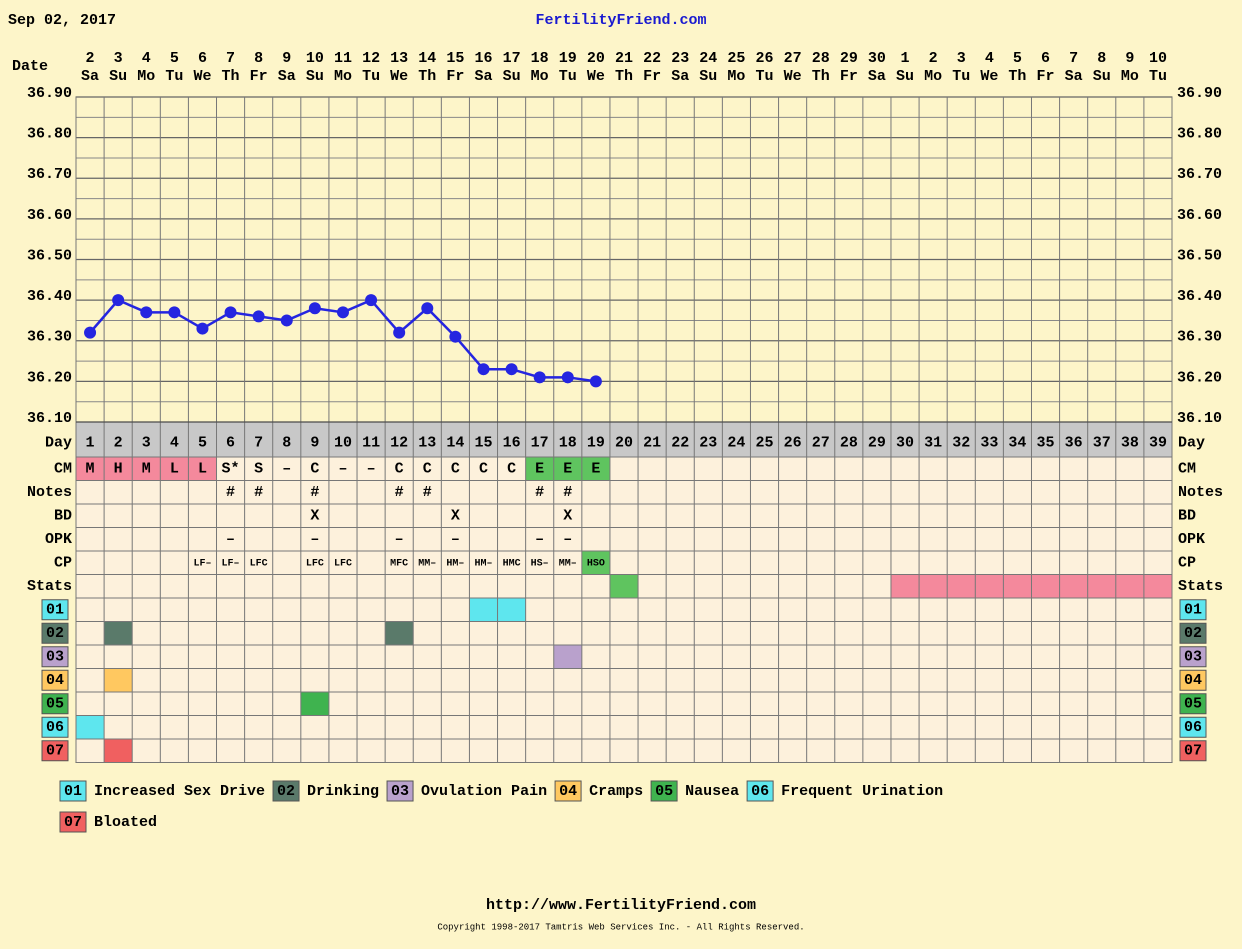 The width and height of the screenshot is (1242, 949). Describe the element at coordinates (933, 442) in the screenshot. I see `day-number: 31` at that location.